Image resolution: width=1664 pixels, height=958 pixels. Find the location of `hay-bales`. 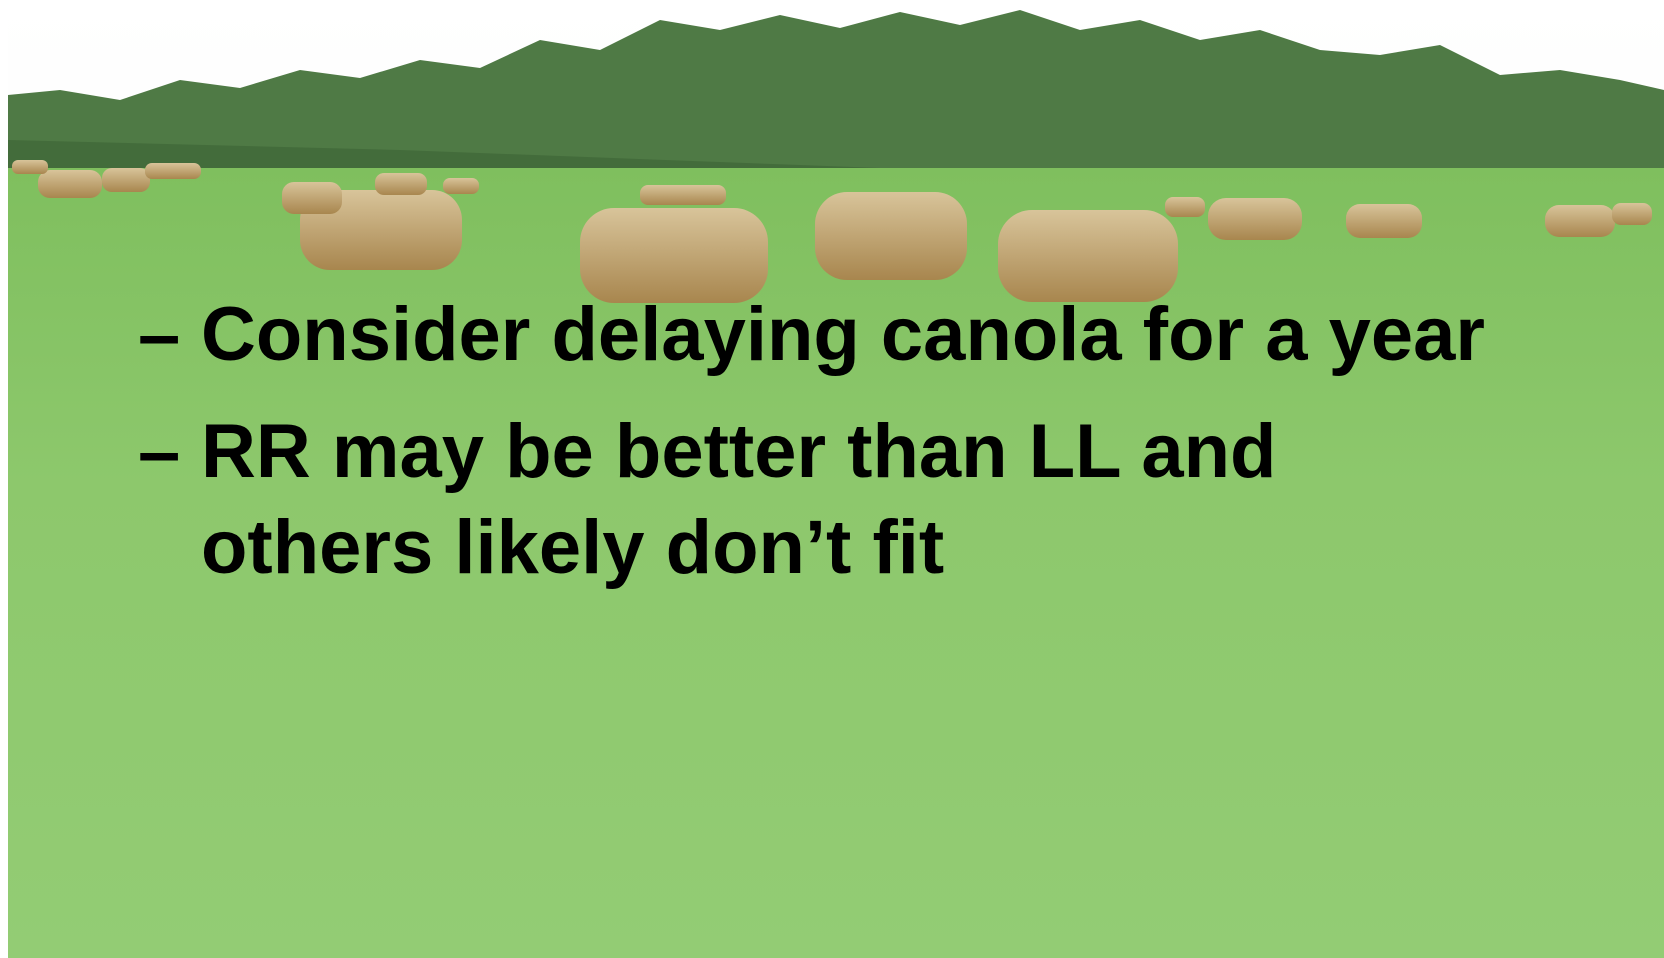

hay-bales is located at coordinates (832, 231).